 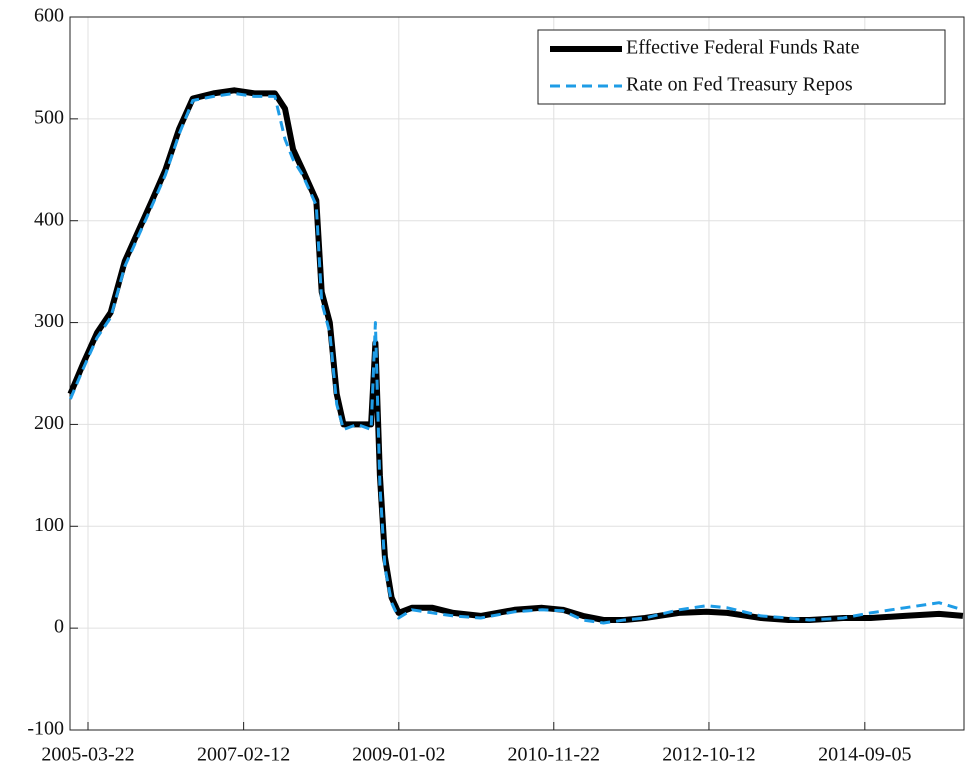 I want to click on y-tick-label: 600, so click(x=49, y=16).